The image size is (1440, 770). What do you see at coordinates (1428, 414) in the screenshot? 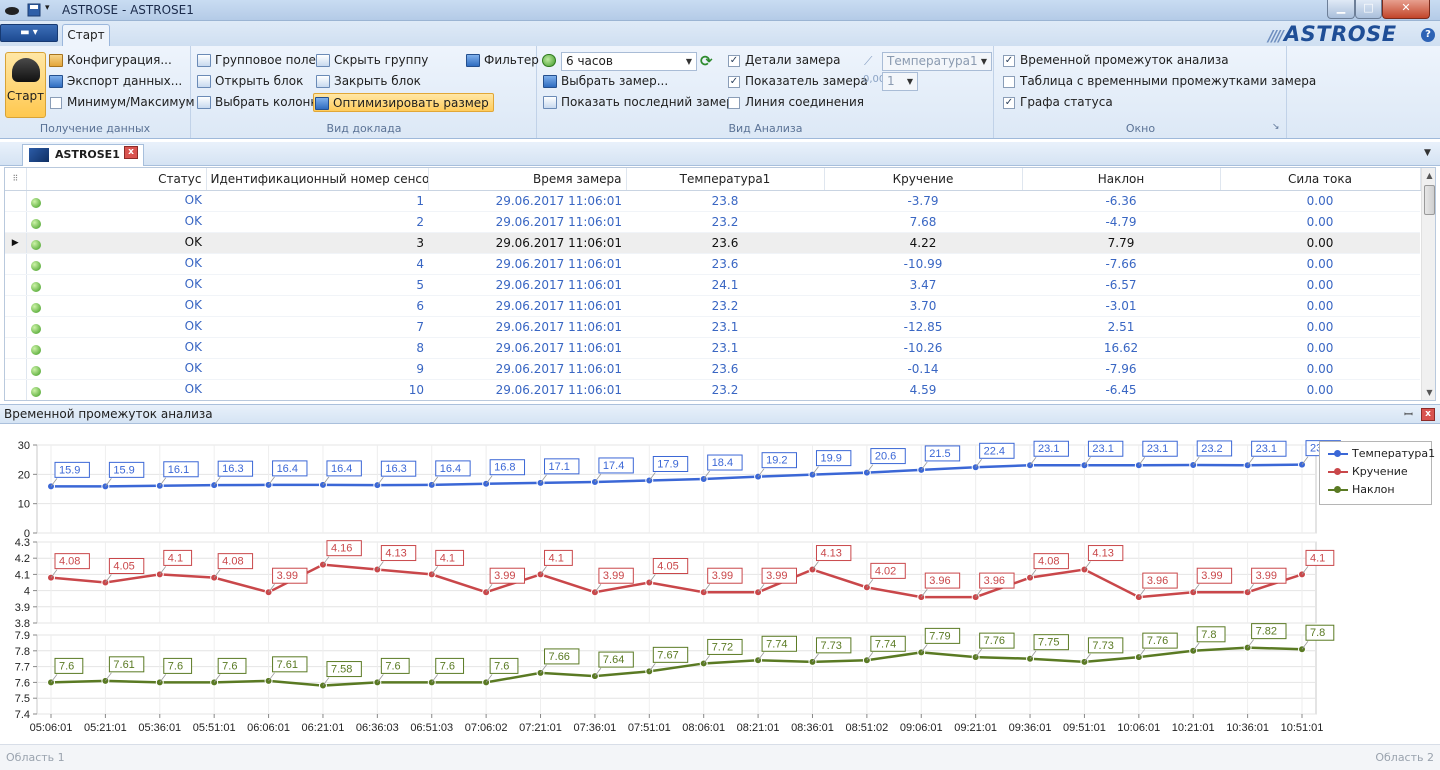
I see `close-panel-icon: x` at bounding box center [1428, 414].